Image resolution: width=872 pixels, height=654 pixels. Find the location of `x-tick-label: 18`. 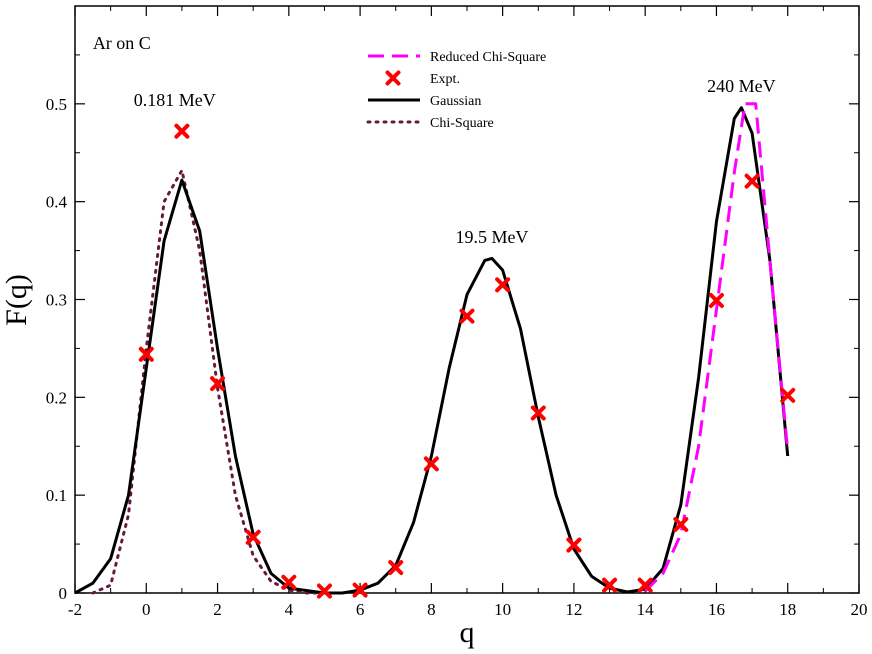

x-tick-label: 18 is located at coordinates (787, 609).